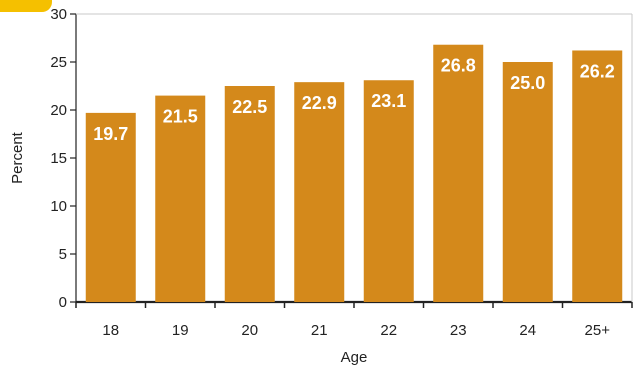  Describe the element at coordinates (58, 14) in the screenshot. I see `y-tick-label: 30` at that location.